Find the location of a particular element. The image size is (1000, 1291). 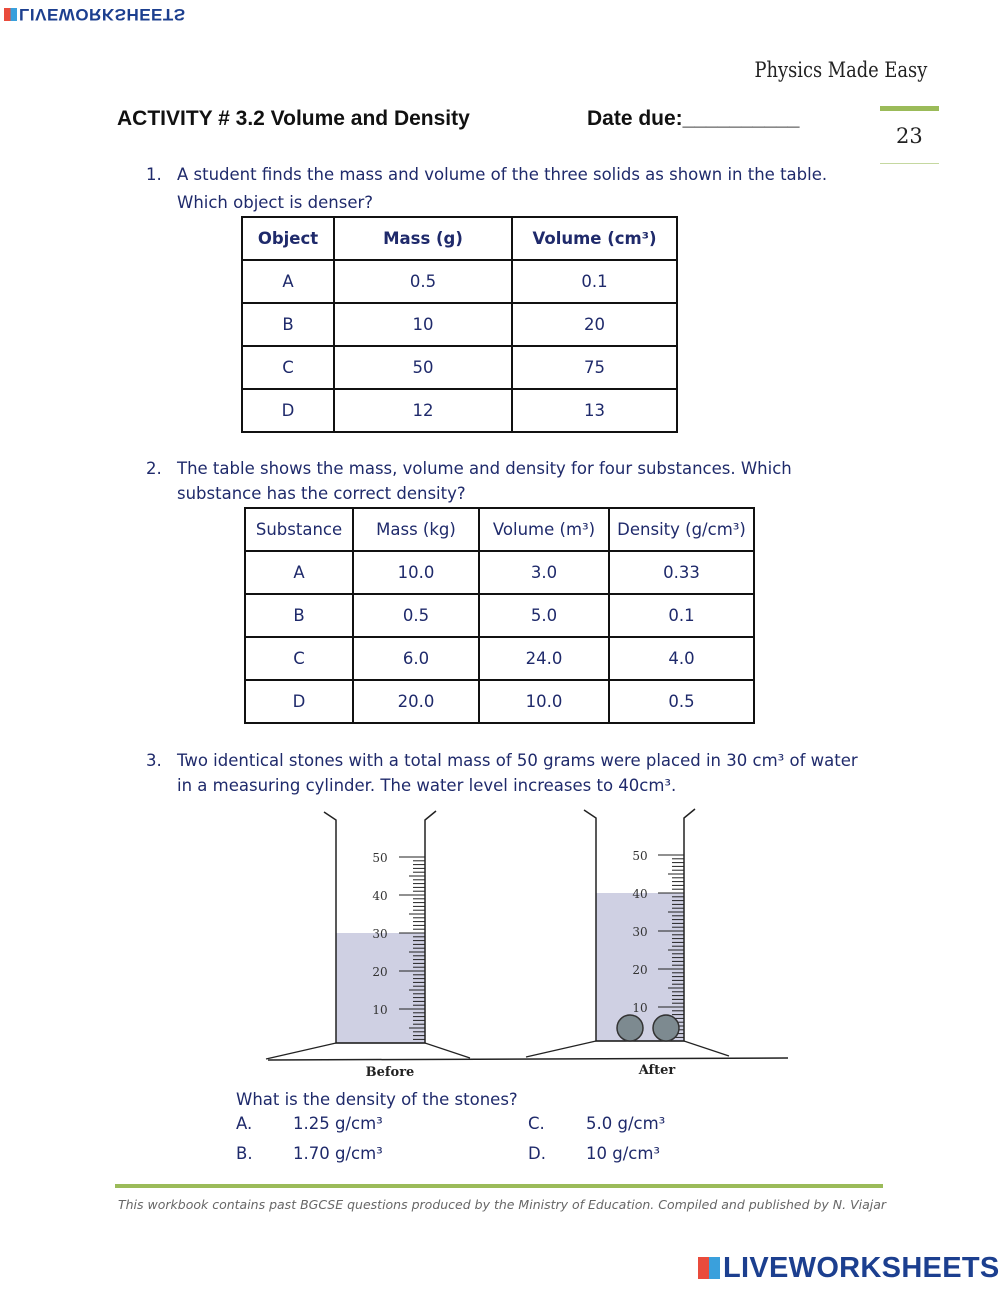

book-title: Physics Made Easy is located at coordinates (840, 70).